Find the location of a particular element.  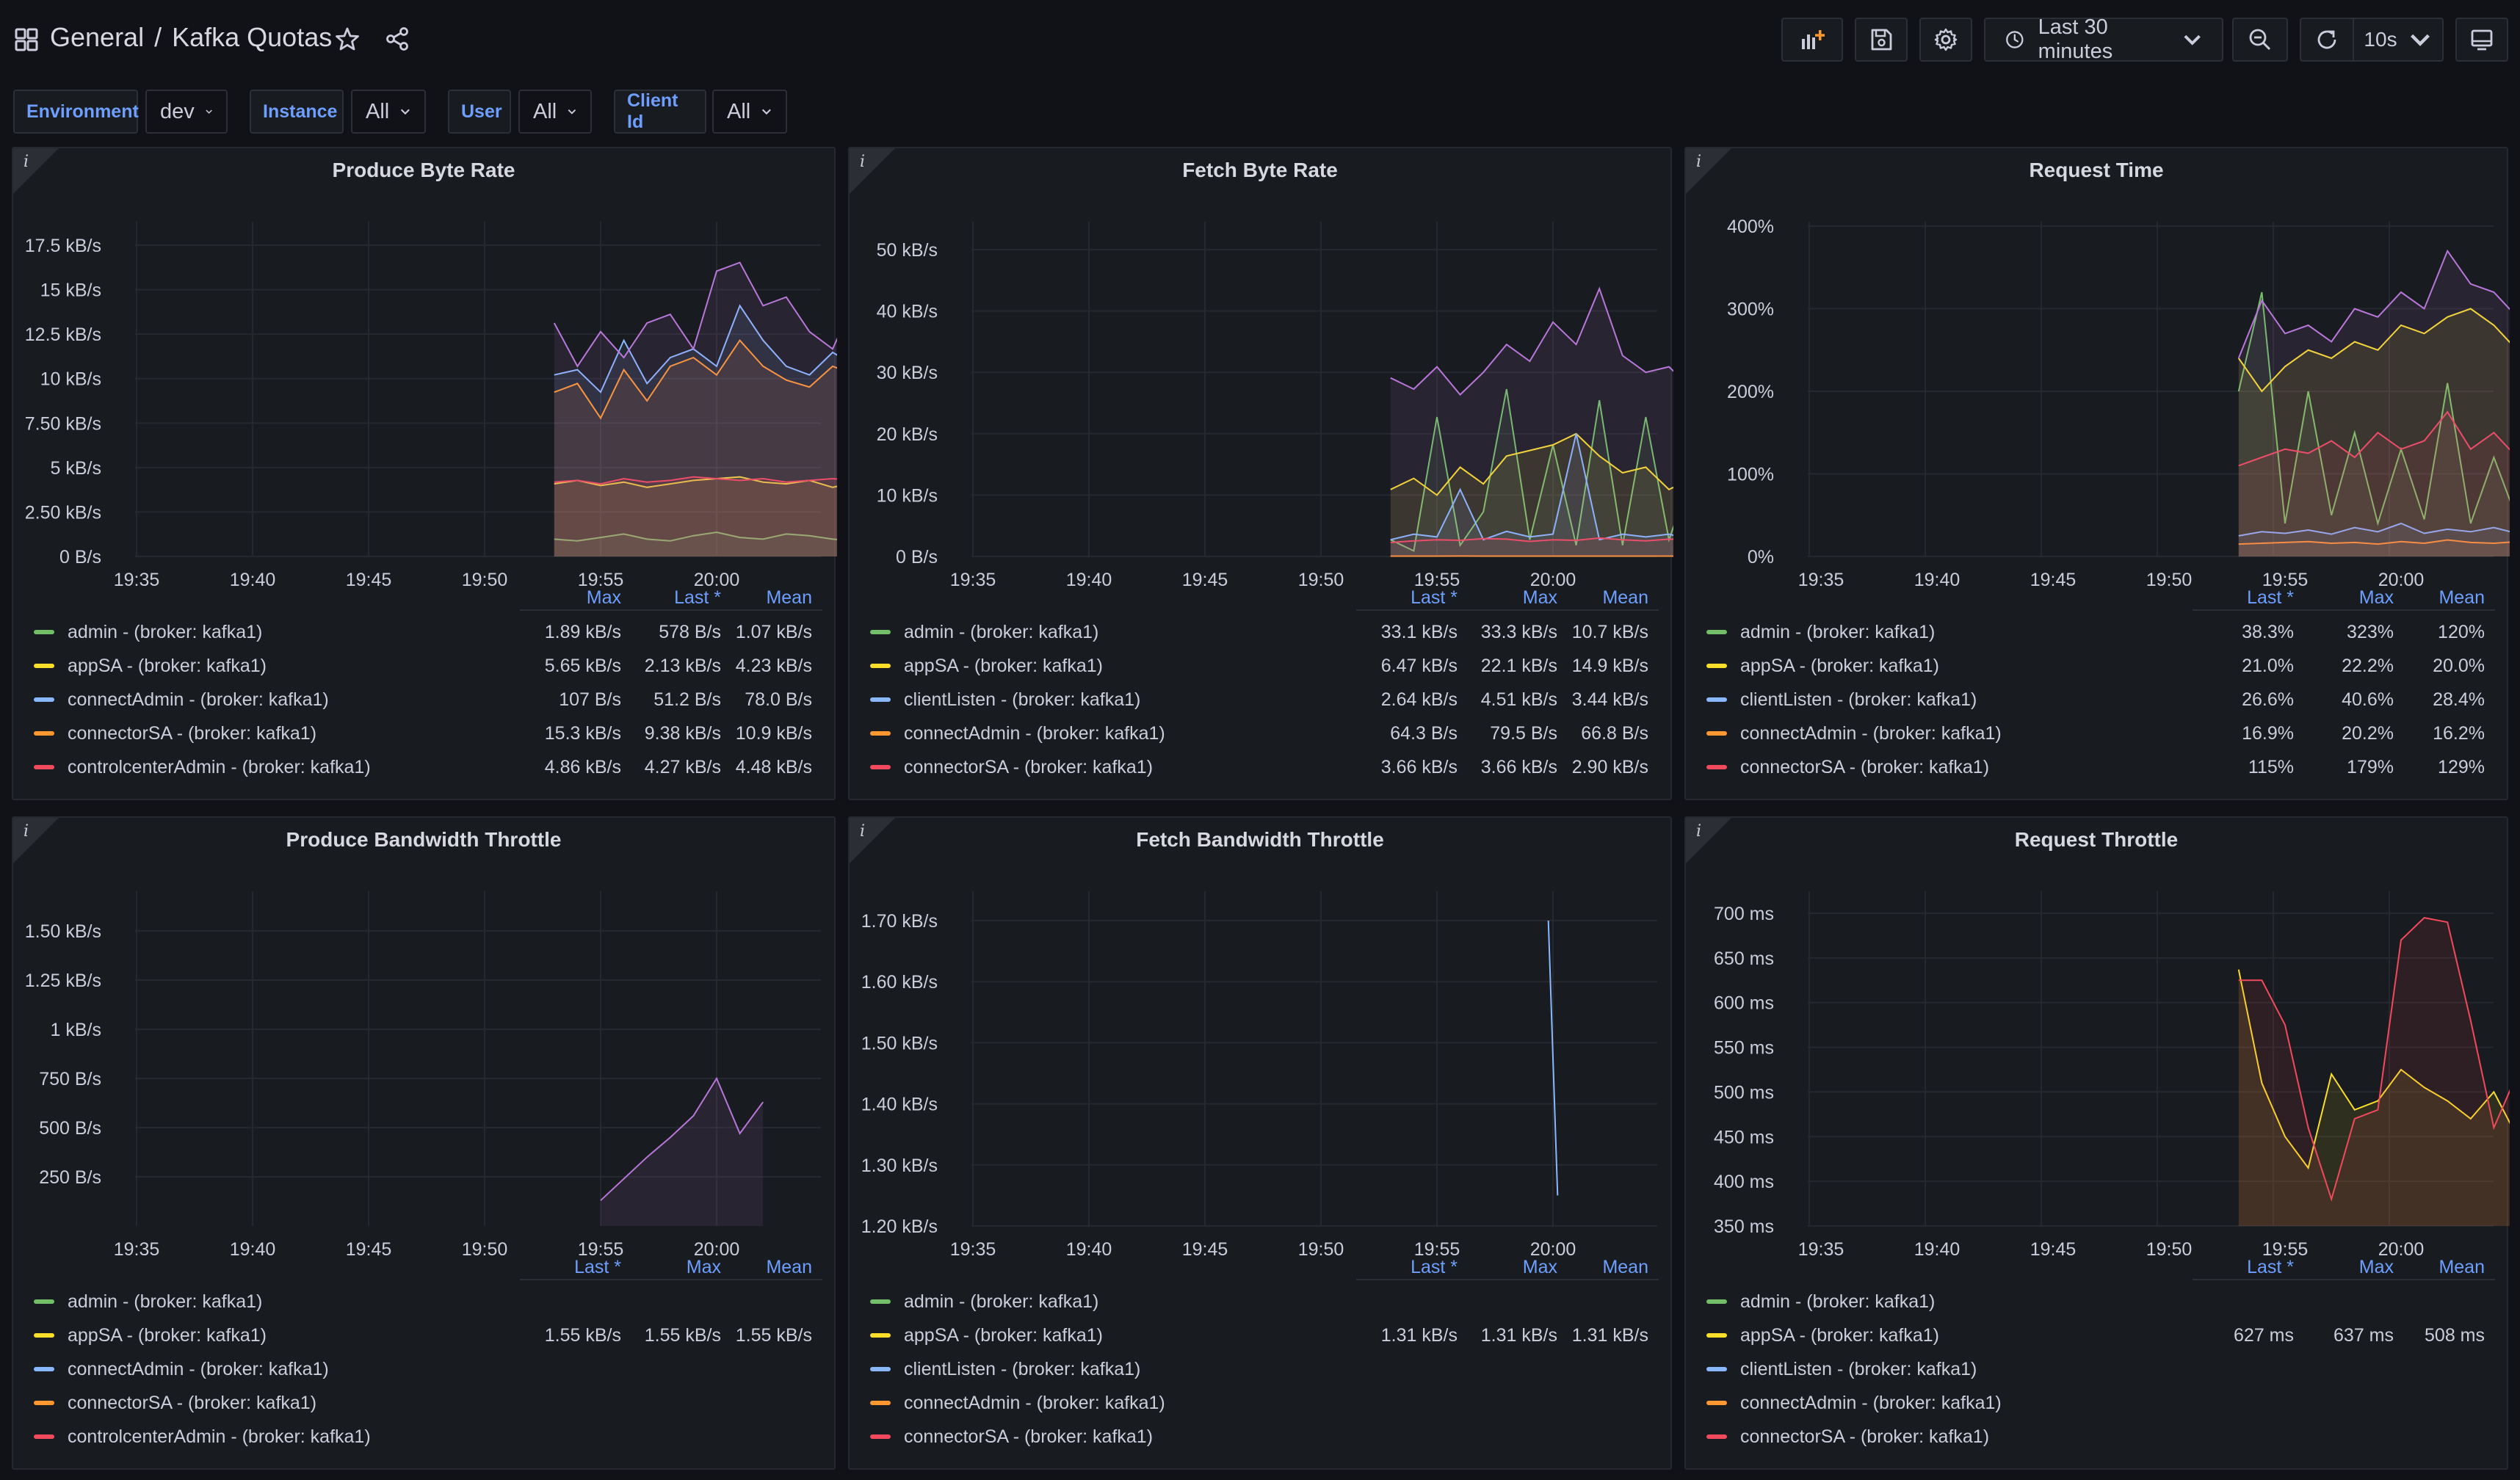

panel-title: Request Time is located at coordinates (2096, 170).